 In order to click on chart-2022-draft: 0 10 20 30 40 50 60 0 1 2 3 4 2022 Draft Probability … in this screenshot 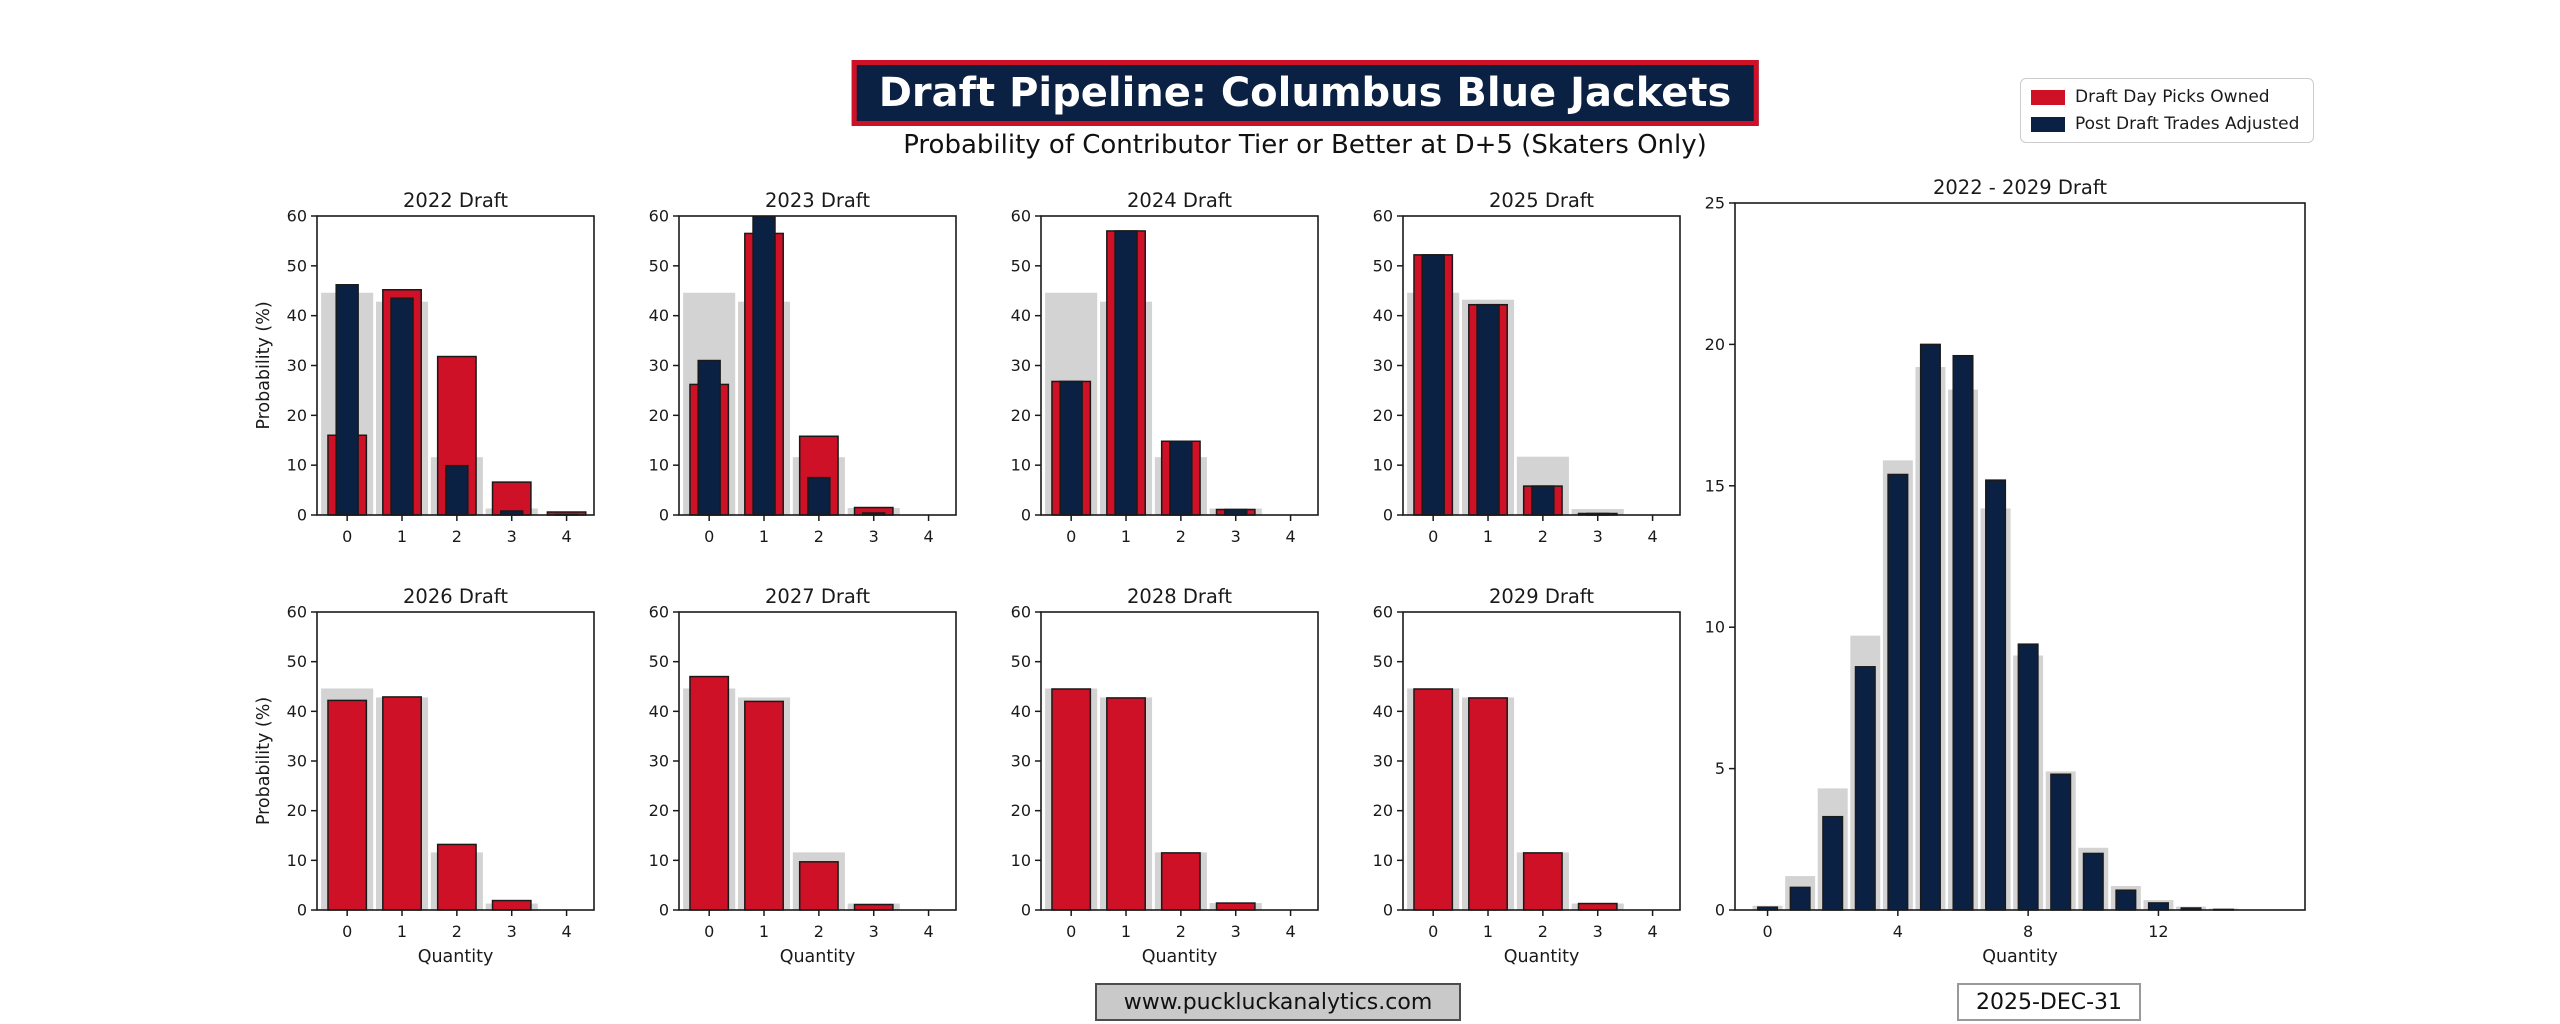, I will do `click(424, 367)`.